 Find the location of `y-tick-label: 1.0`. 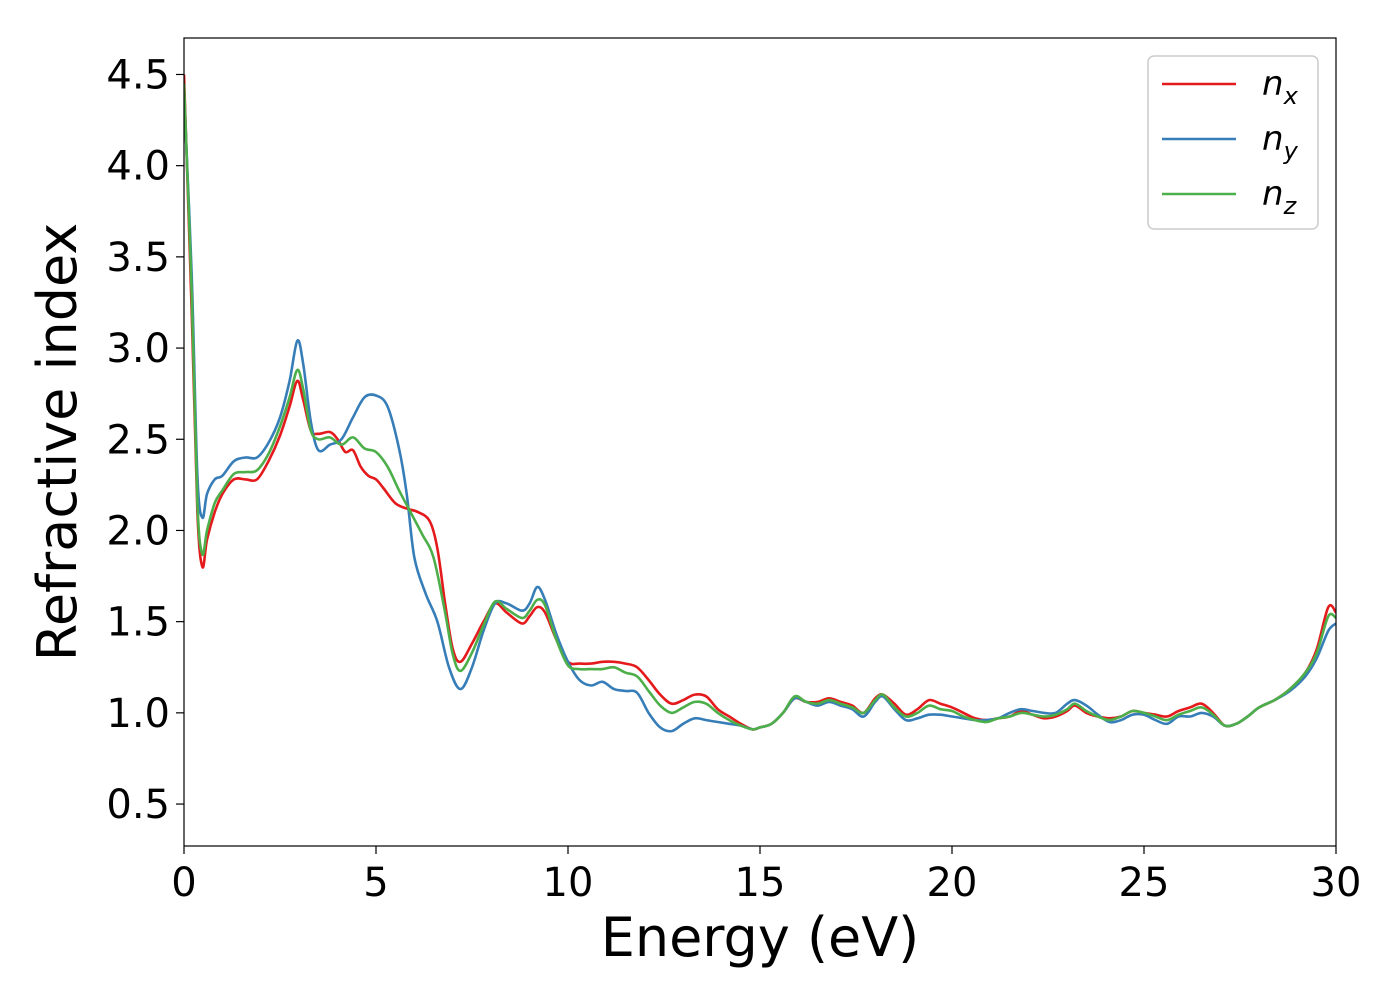

y-tick-label: 1.0 is located at coordinates (138, 714).